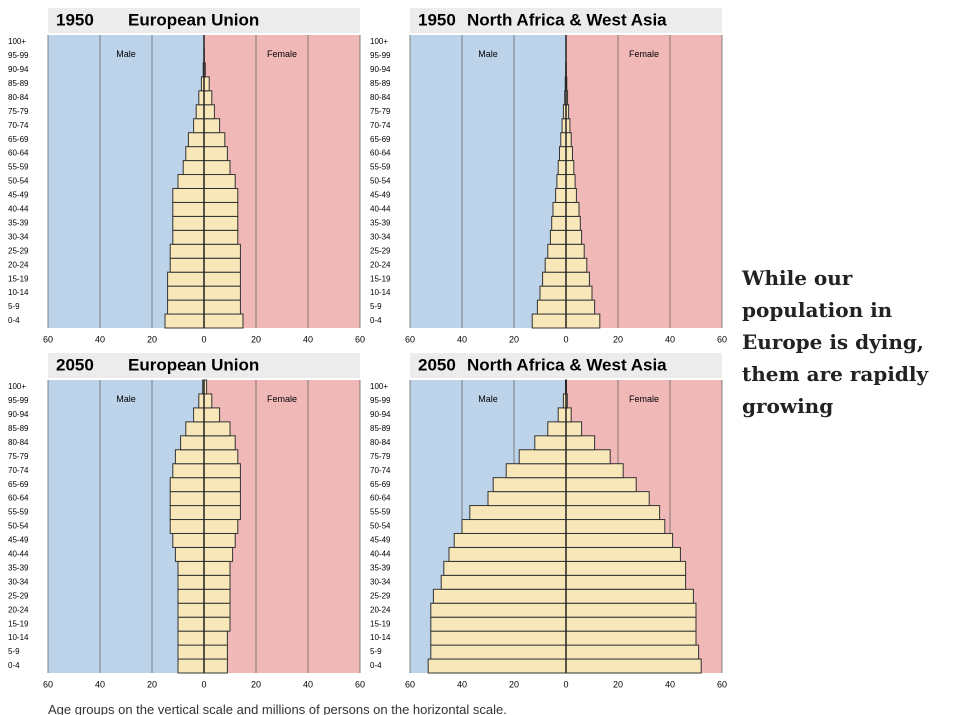  Describe the element at coordinates (75, 19) in the screenshot. I see `chart-year: 1950` at that location.